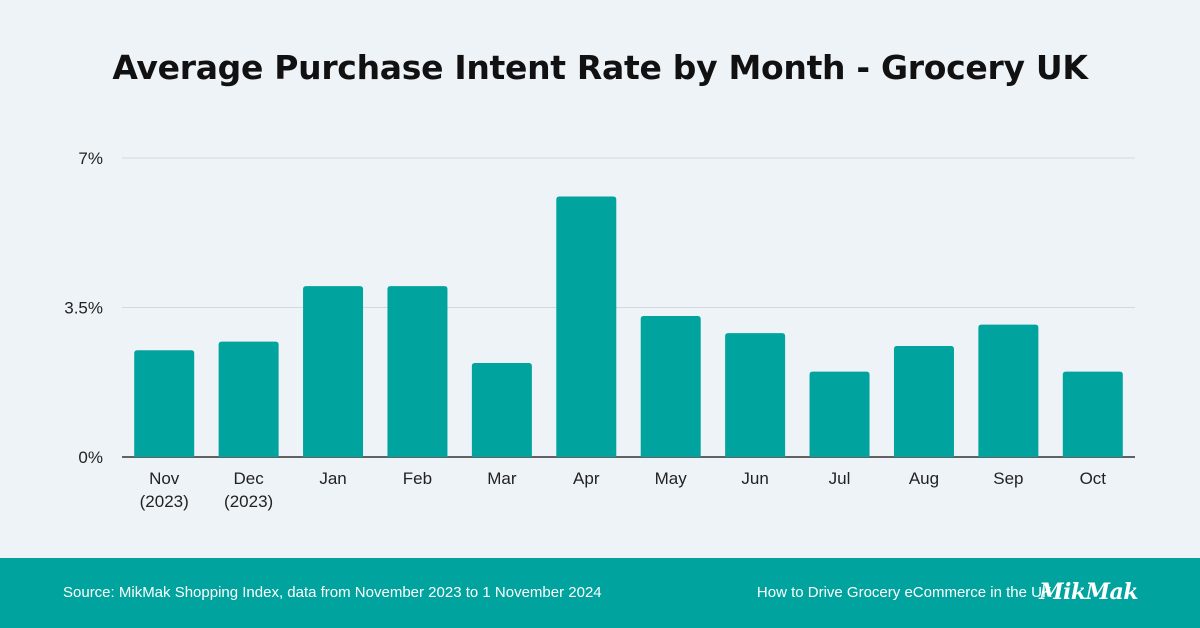 The width and height of the screenshot is (1200, 628). I want to click on x-tick-label: Apr, so click(586, 478).